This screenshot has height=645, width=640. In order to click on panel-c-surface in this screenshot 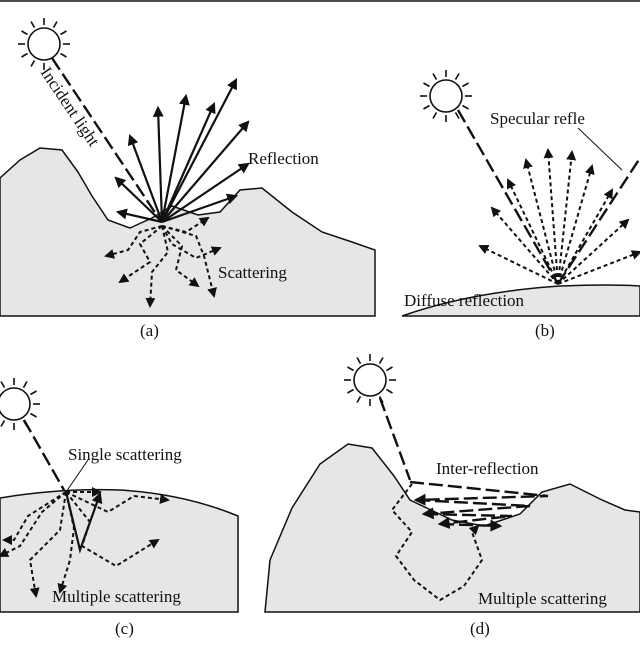, I will do `click(119, 550)`.